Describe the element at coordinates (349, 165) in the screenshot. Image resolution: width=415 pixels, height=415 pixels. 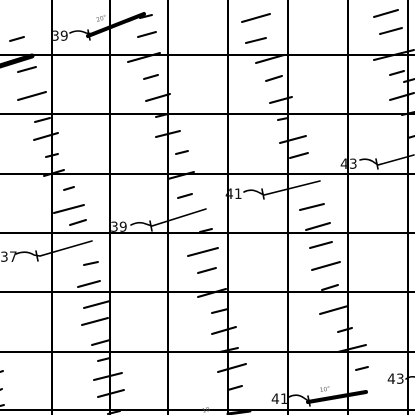
I see `contour-label-43-right: 43` at that location.